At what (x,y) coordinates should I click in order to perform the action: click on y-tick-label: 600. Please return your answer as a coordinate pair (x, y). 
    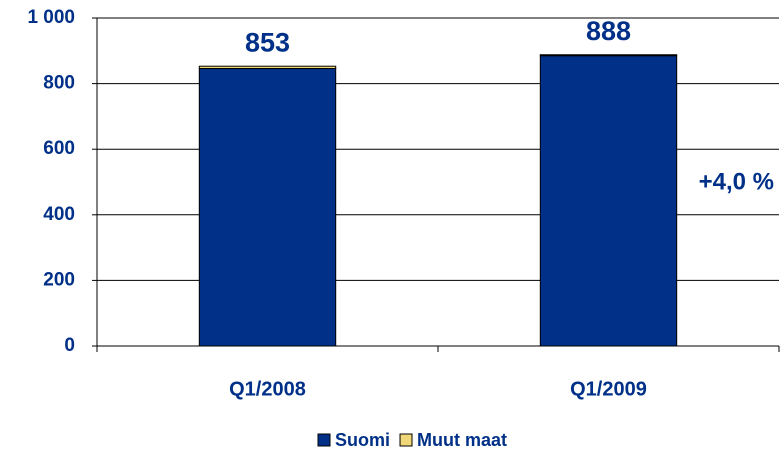
    Looking at the image, I should click on (59, 148).